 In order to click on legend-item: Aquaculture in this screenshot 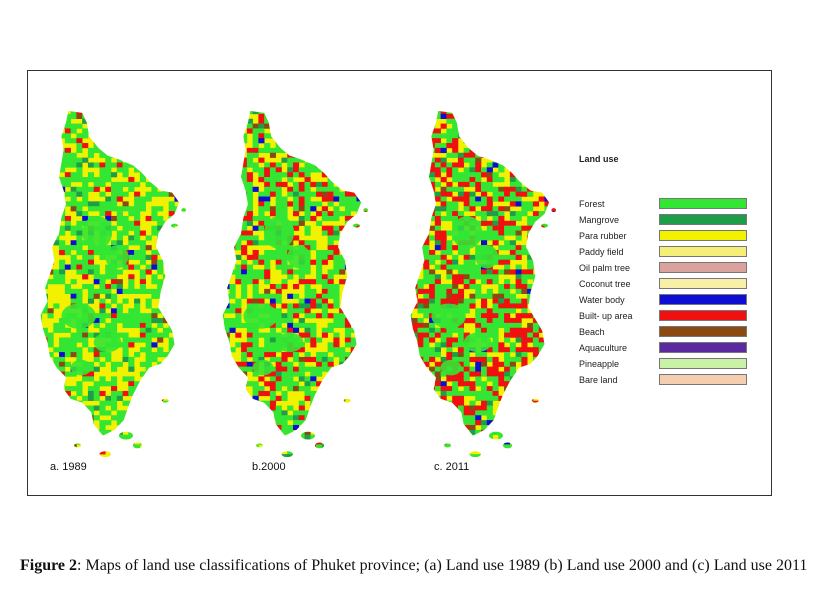, I will do `click(669, 349)`.